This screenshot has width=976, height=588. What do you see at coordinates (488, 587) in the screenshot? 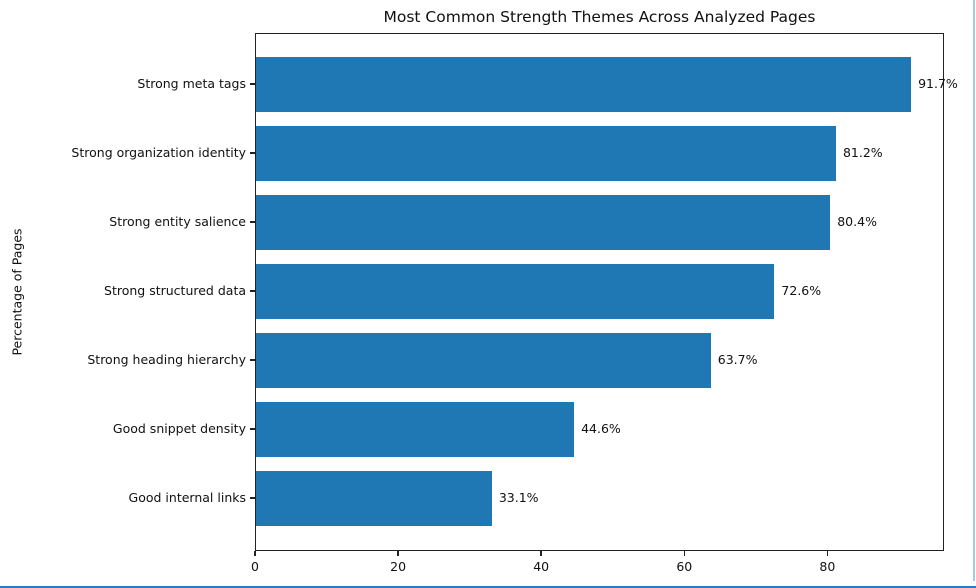
I see `window-edge-bottom` at bounding box center [488, 587].